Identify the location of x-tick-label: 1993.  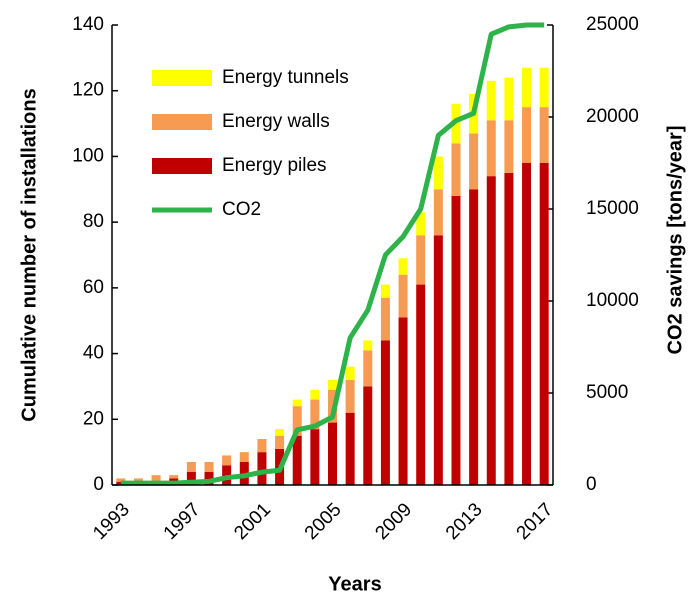
(111, 521).